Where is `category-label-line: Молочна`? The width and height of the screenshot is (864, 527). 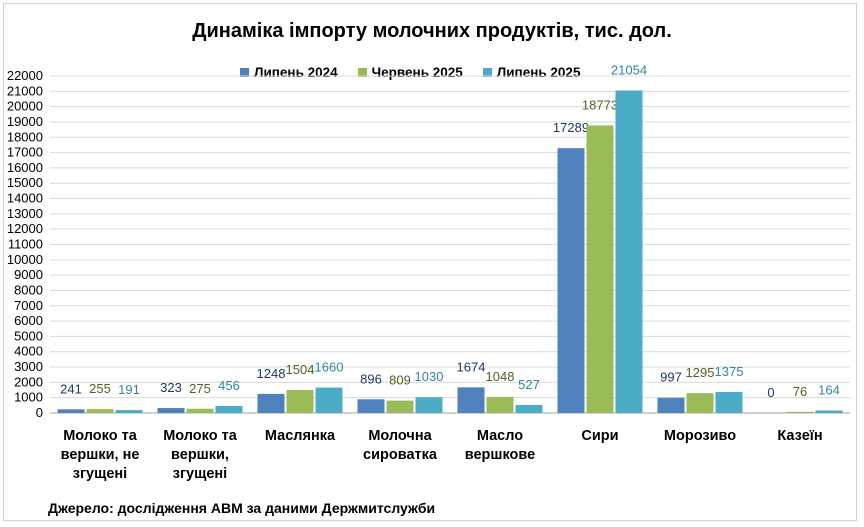
category-label-line: Молочна is located at coordinates (400, 436).